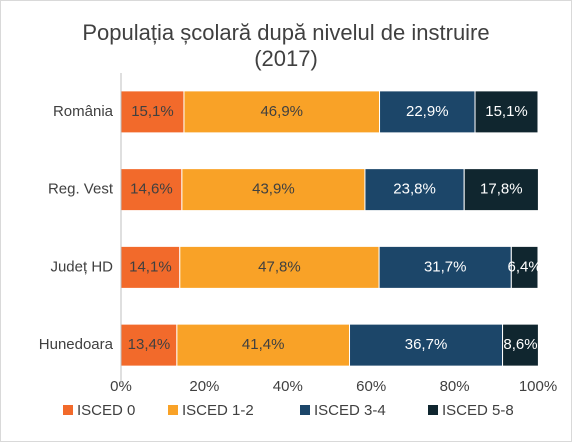  I want to click on data-label: 23,8%, so click(414, 189).